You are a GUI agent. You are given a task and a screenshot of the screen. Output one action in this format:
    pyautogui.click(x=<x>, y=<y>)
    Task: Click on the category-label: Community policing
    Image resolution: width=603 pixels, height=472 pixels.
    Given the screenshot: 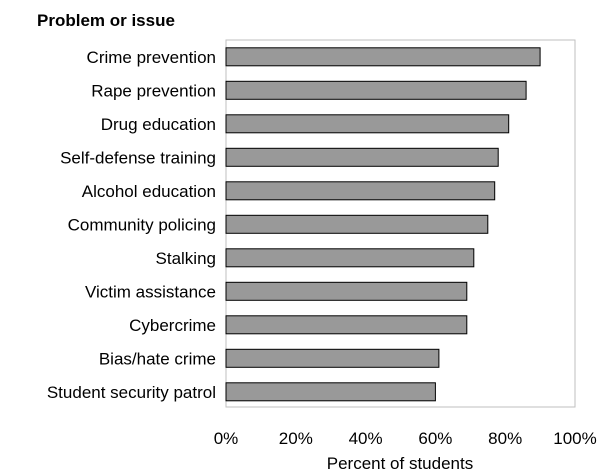 What is the action you would take?
    pyautogui.click(x=142, y=224)
    